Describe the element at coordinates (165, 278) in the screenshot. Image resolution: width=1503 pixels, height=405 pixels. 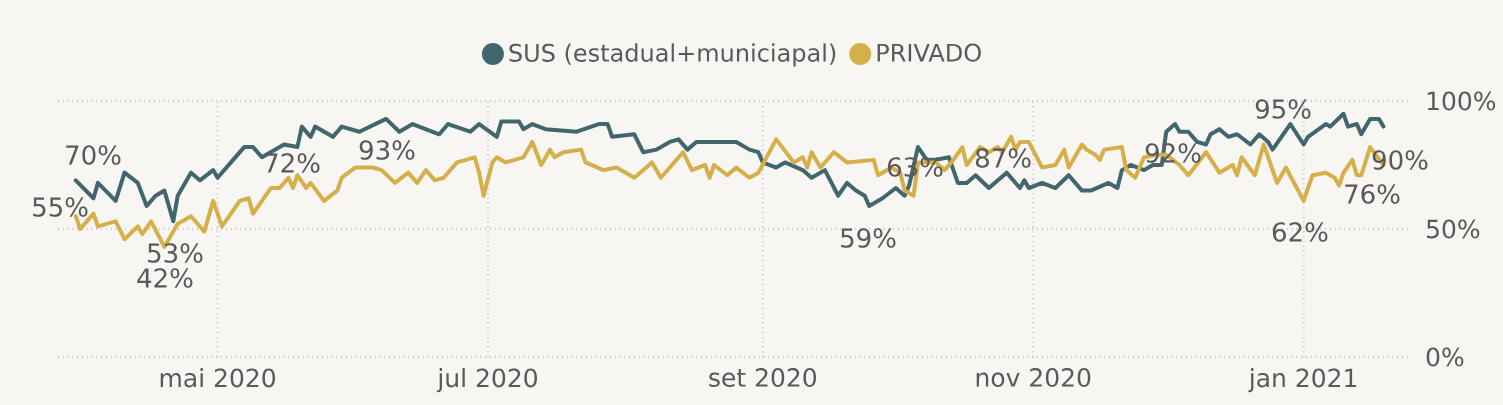
I see `annotation: 42%` at that location.